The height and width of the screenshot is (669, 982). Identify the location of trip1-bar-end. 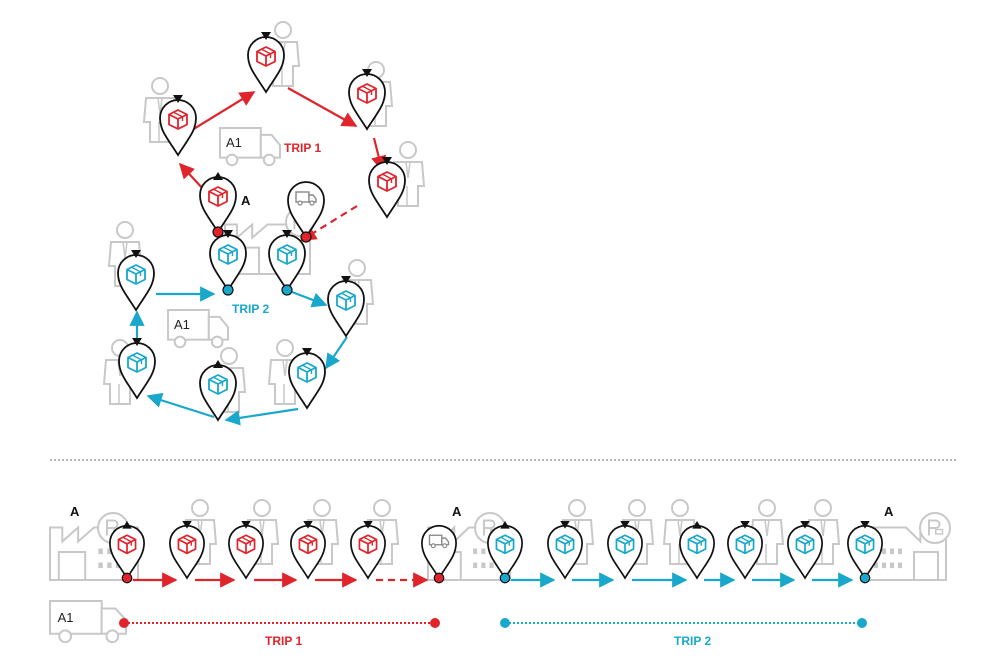
(435, 623).